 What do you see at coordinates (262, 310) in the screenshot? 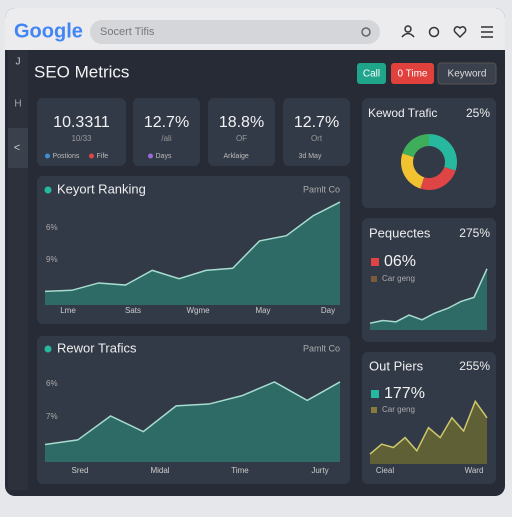
I see `x-label: May` at bounding box center [262, 310].